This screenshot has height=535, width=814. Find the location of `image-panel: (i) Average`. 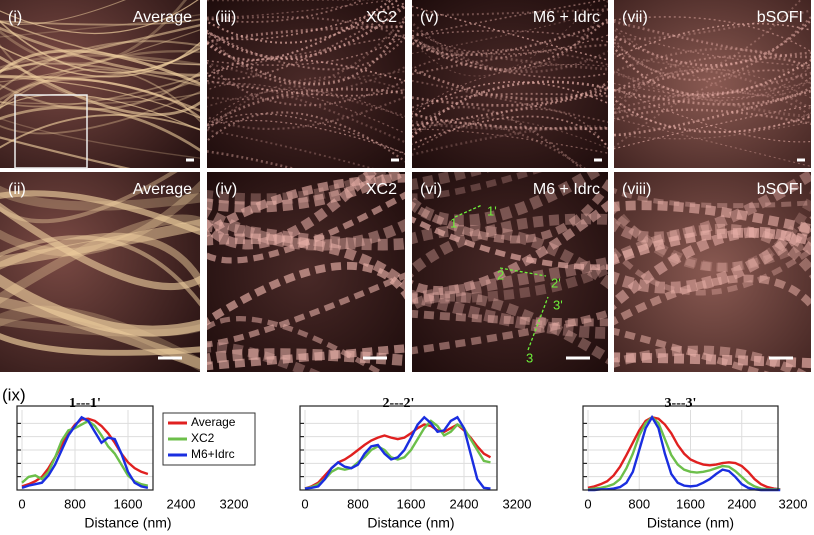

image-panel: (i) Average is located at coordinates (100, 84).